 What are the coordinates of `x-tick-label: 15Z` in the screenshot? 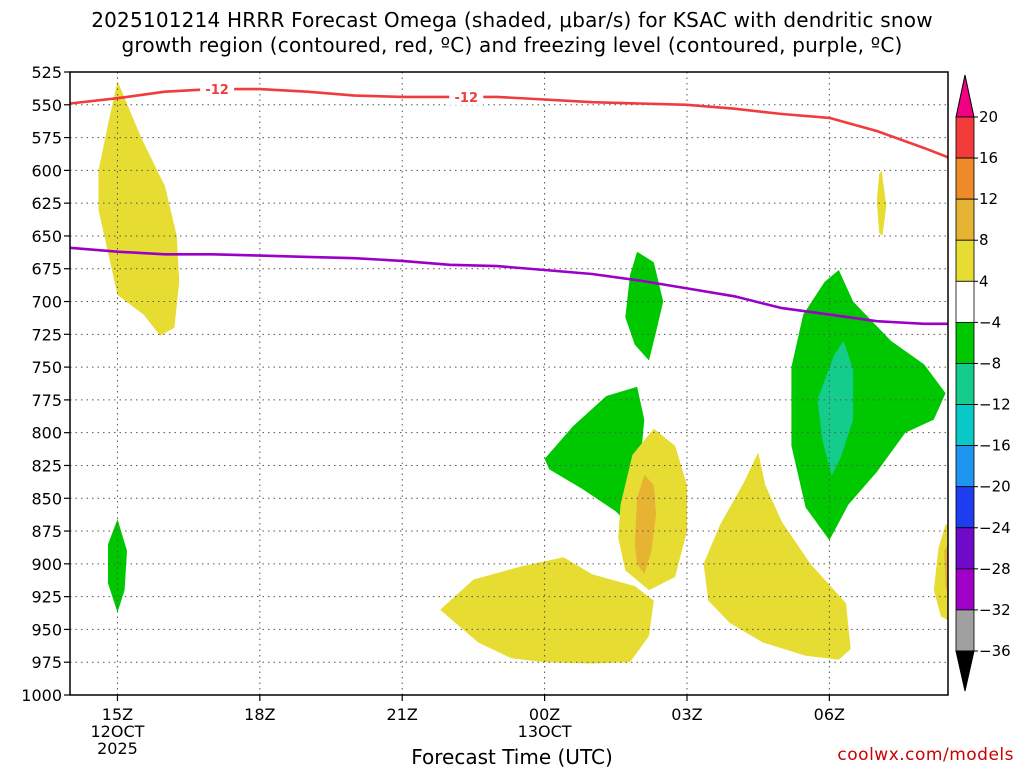 It's located at (117, 714).